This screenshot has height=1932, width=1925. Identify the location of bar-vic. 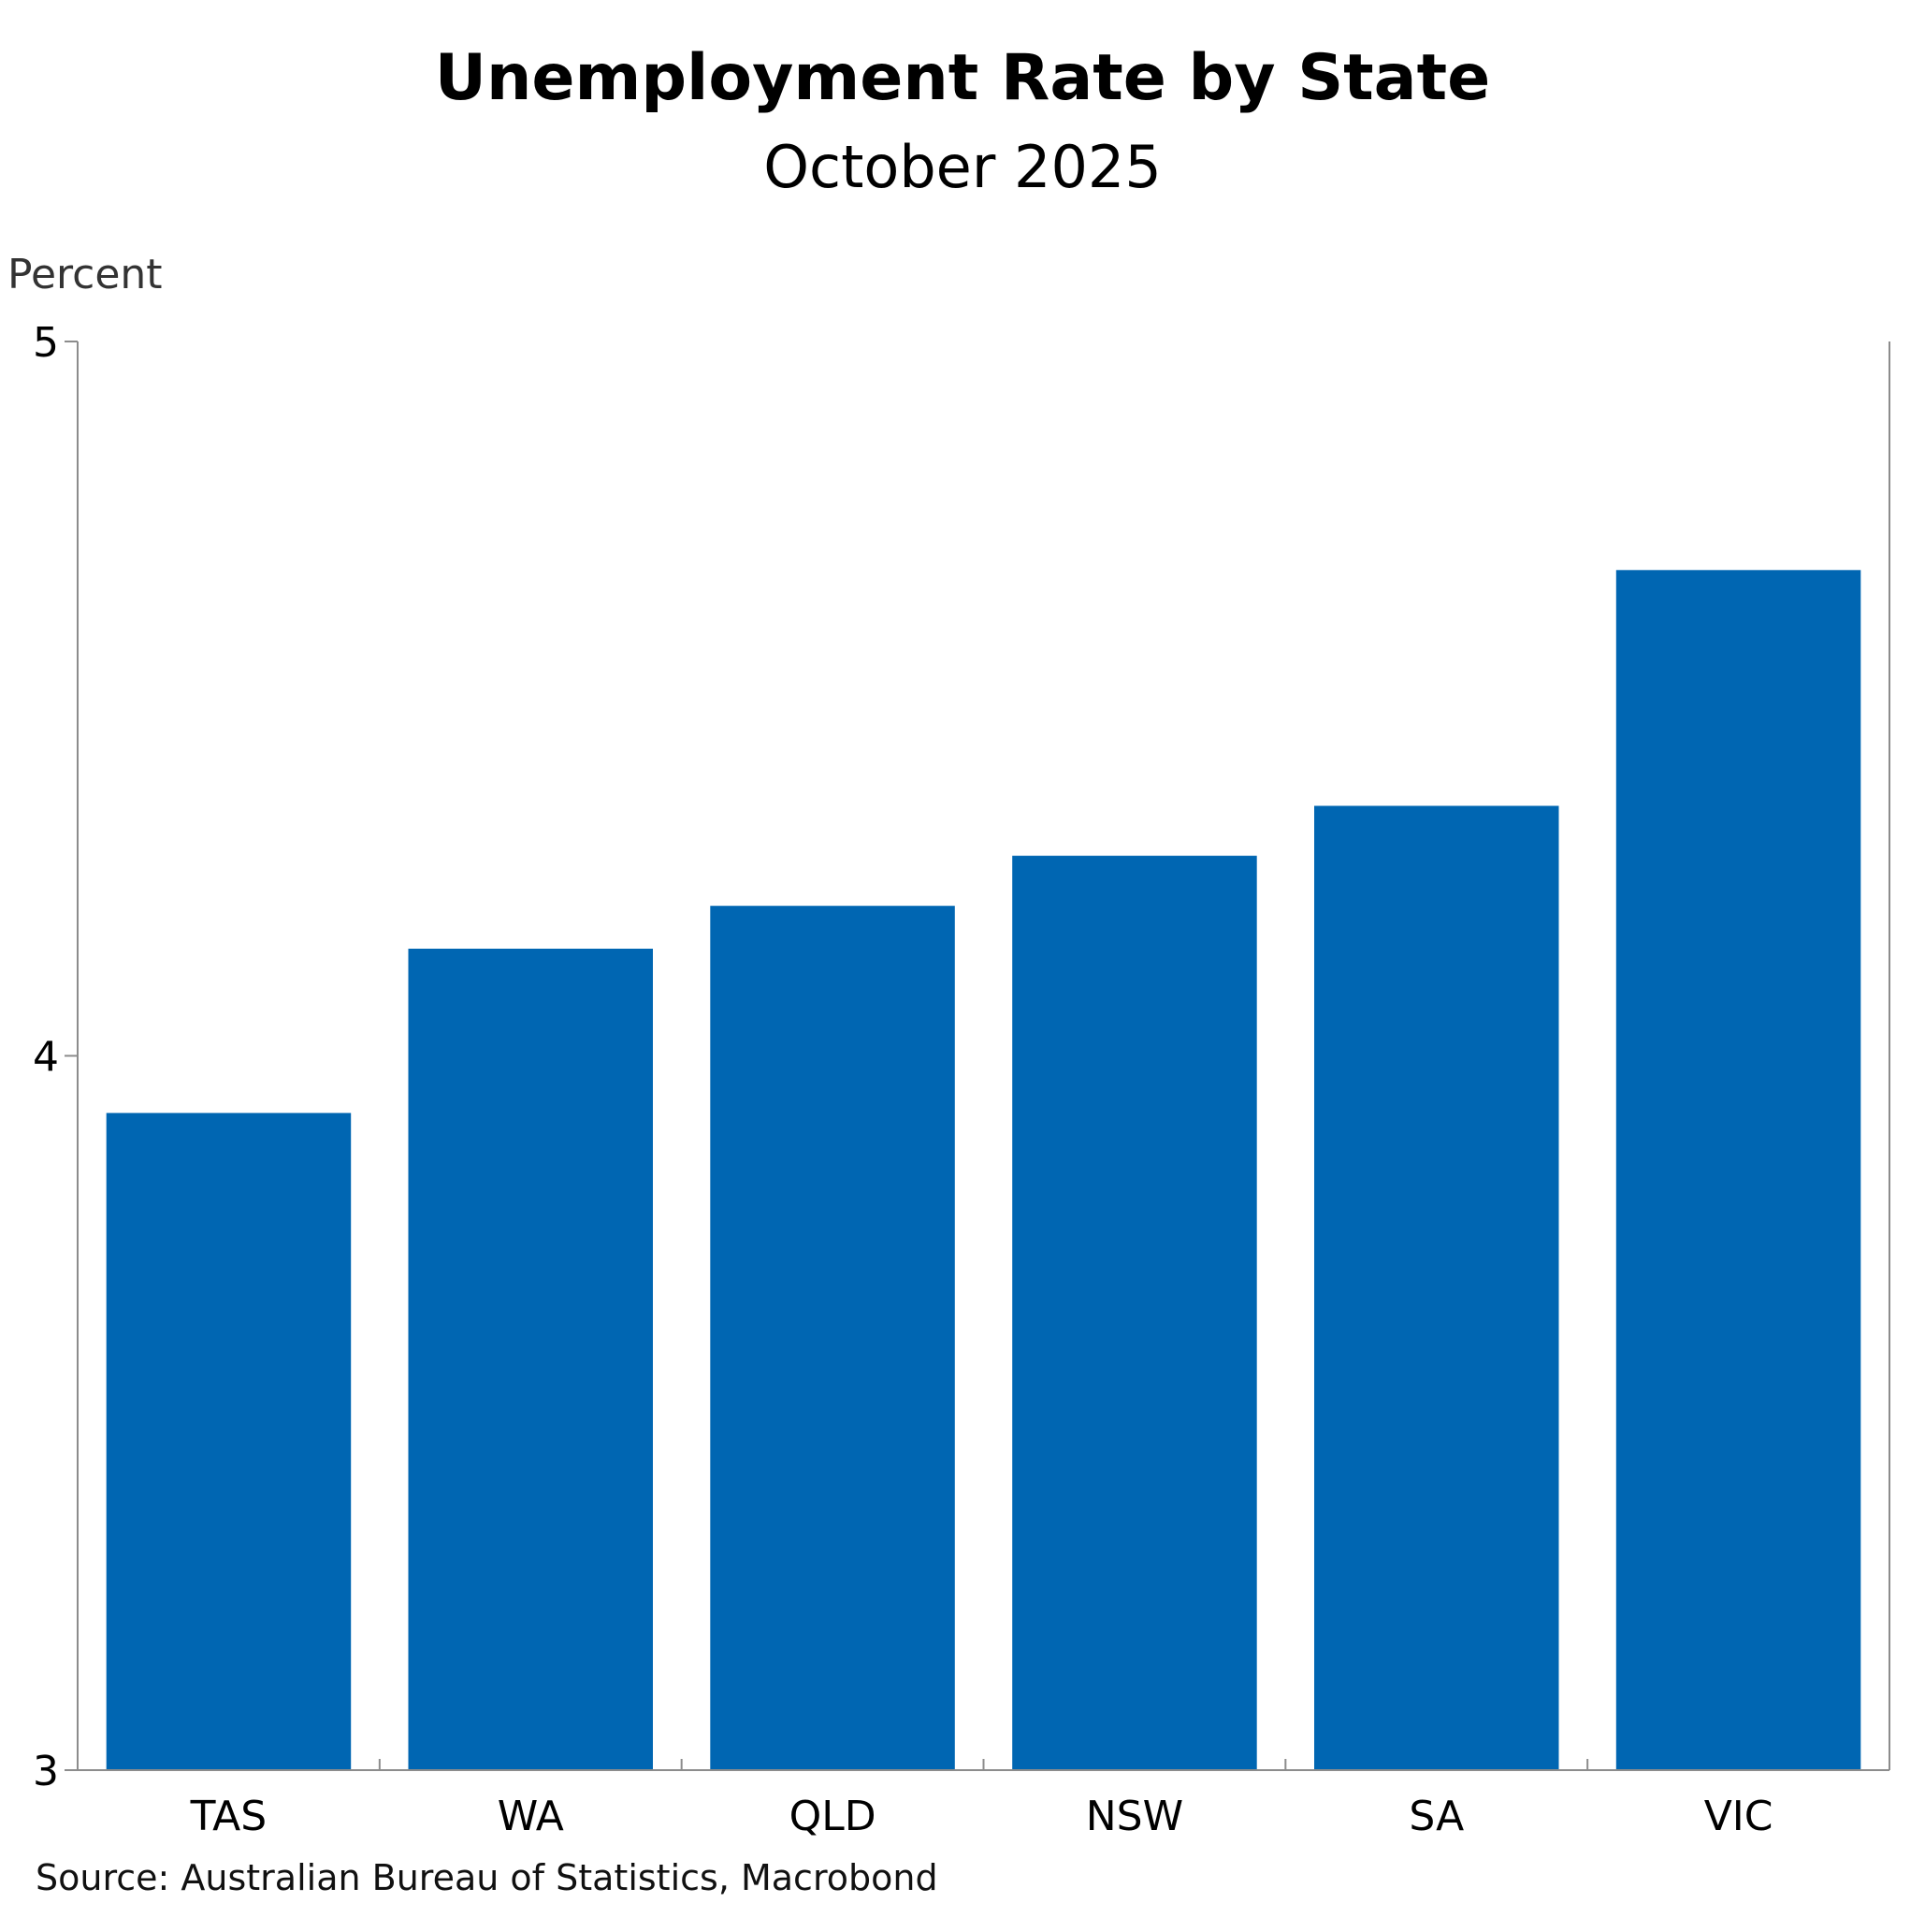
(1738, 1170).